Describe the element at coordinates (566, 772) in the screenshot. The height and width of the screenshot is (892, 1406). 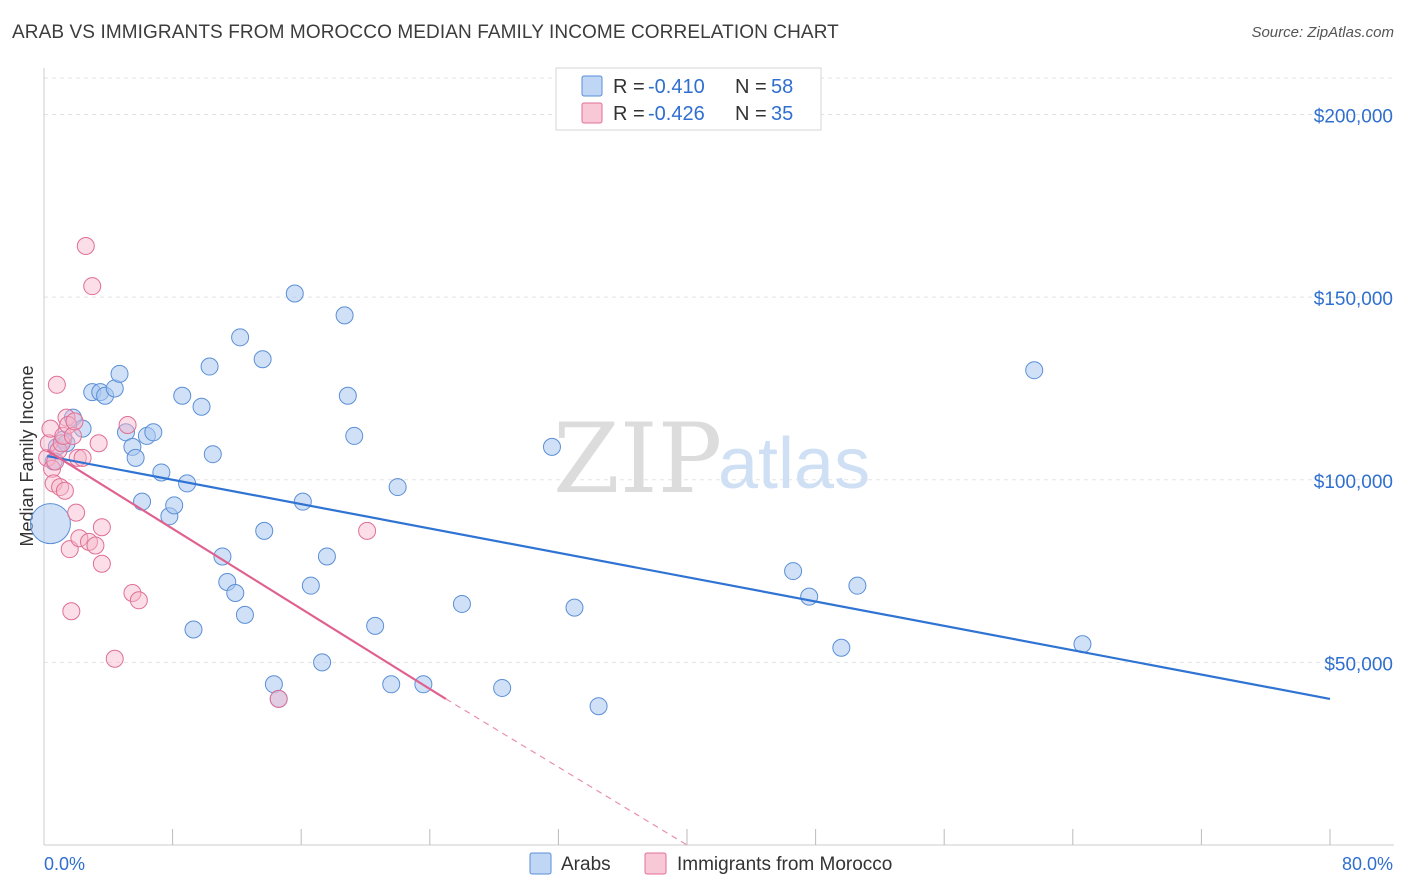
I see `trend-line-morocco-extension` at that location.